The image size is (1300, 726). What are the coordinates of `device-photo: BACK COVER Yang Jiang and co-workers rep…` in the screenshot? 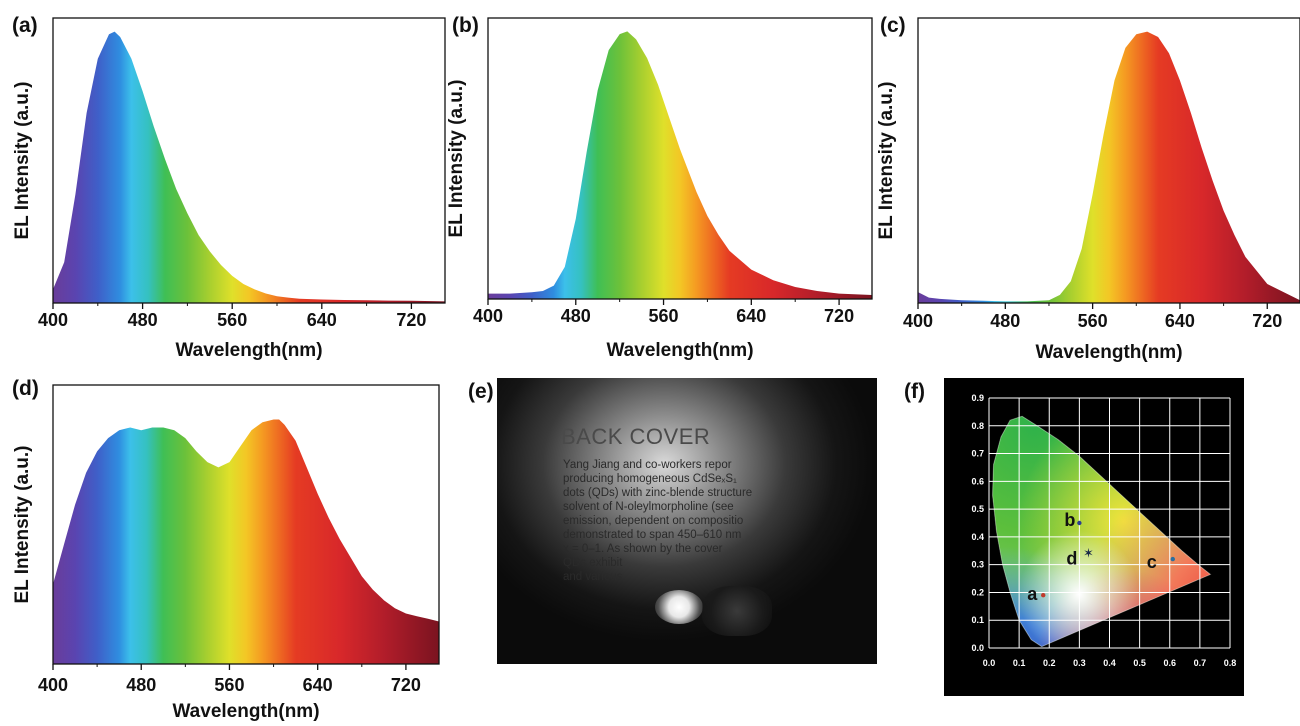 It's located at (687, 521).